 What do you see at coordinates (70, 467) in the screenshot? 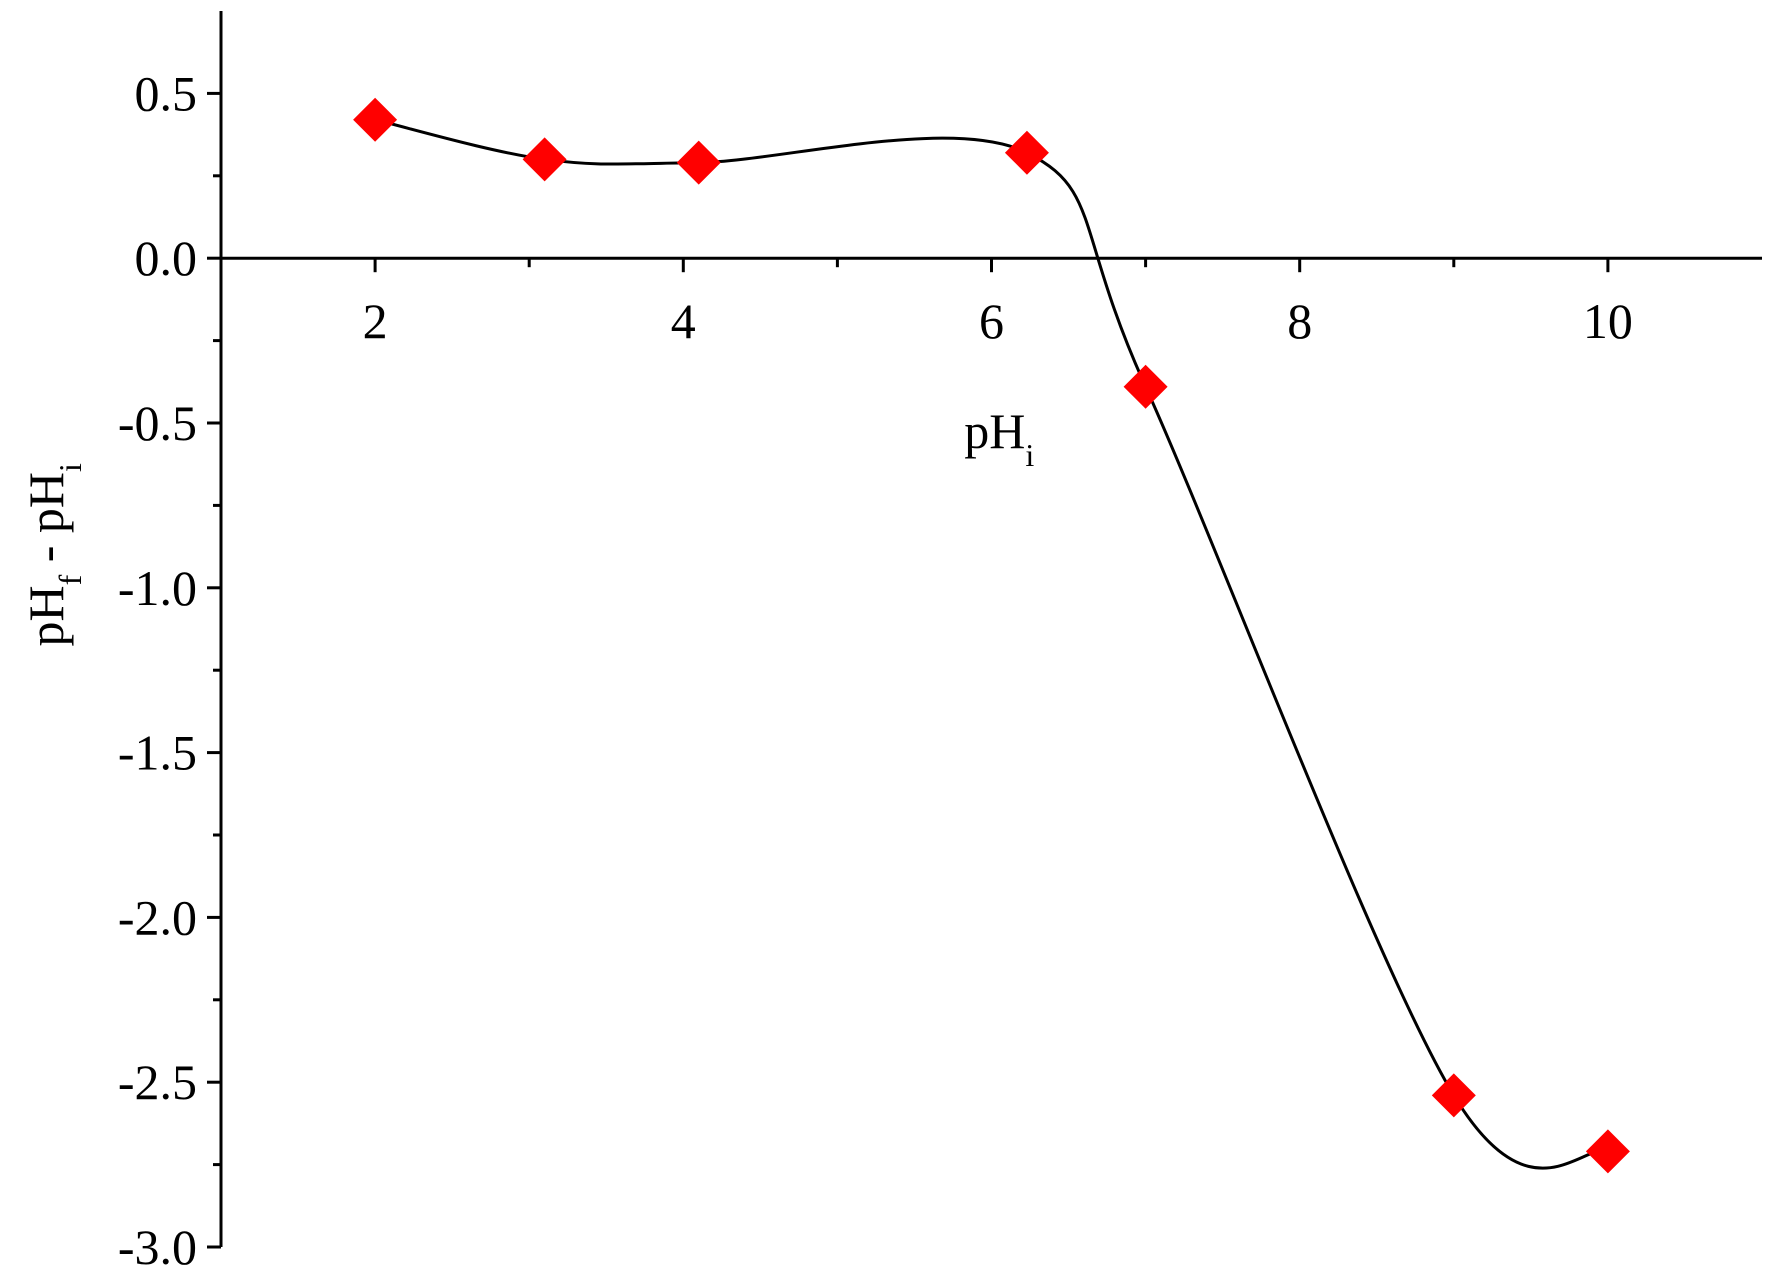
I see `y-axis-title-part: i` at bounding box center [70, 467].